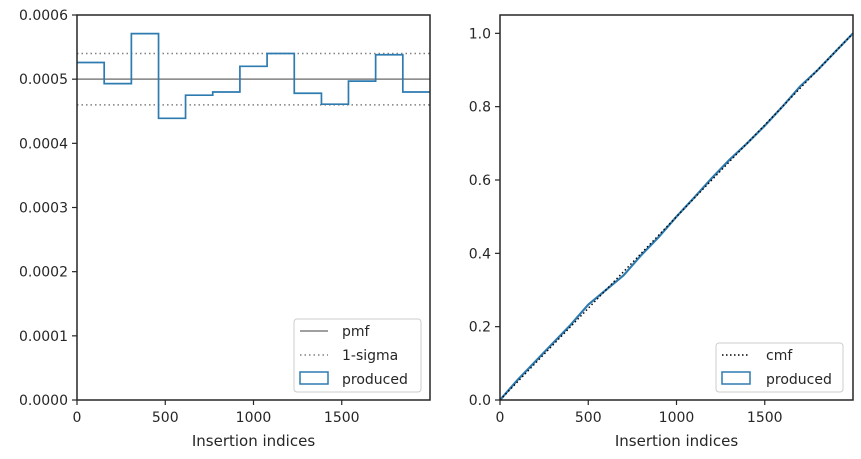  What do you see at coordinates (43, 144) in the screenshot?
I see `y-tick-label: 0.0004` at bounding box center [43, 144].